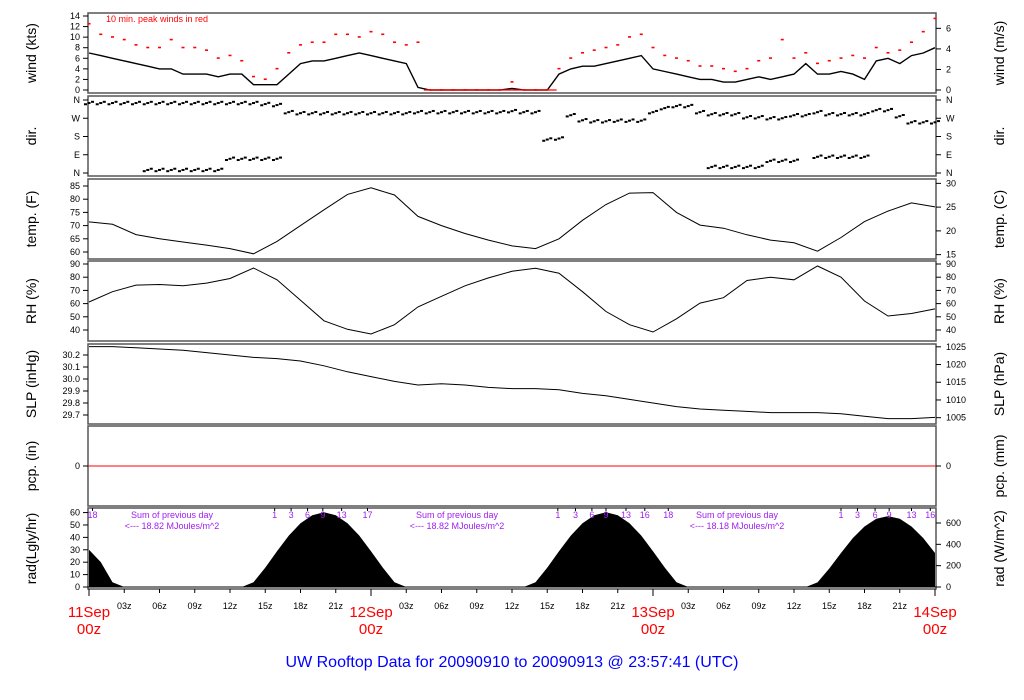 The height and width of the screenshot is (700, 1024). What do you see at coordinates (948, 49) in the screenshot?
I see `wind-right-tick-label: 4` at bounding box center [948, 49].